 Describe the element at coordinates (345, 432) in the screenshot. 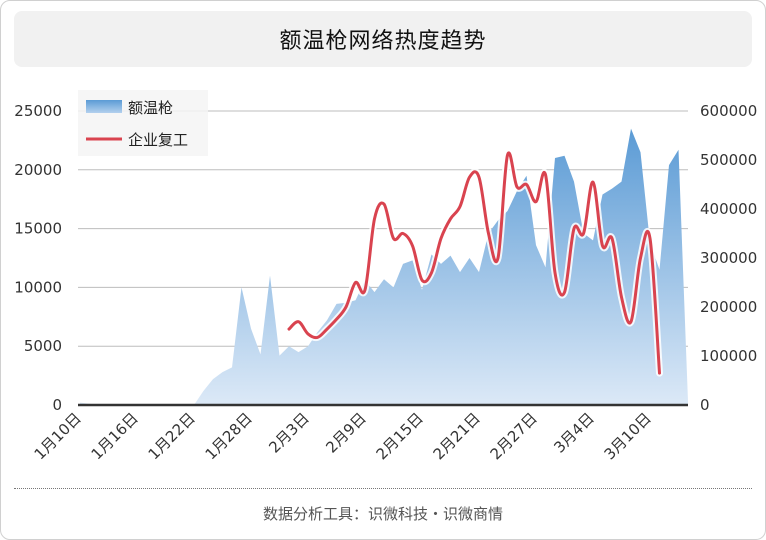

I see `x-tick-label: 2月9日` at that location.